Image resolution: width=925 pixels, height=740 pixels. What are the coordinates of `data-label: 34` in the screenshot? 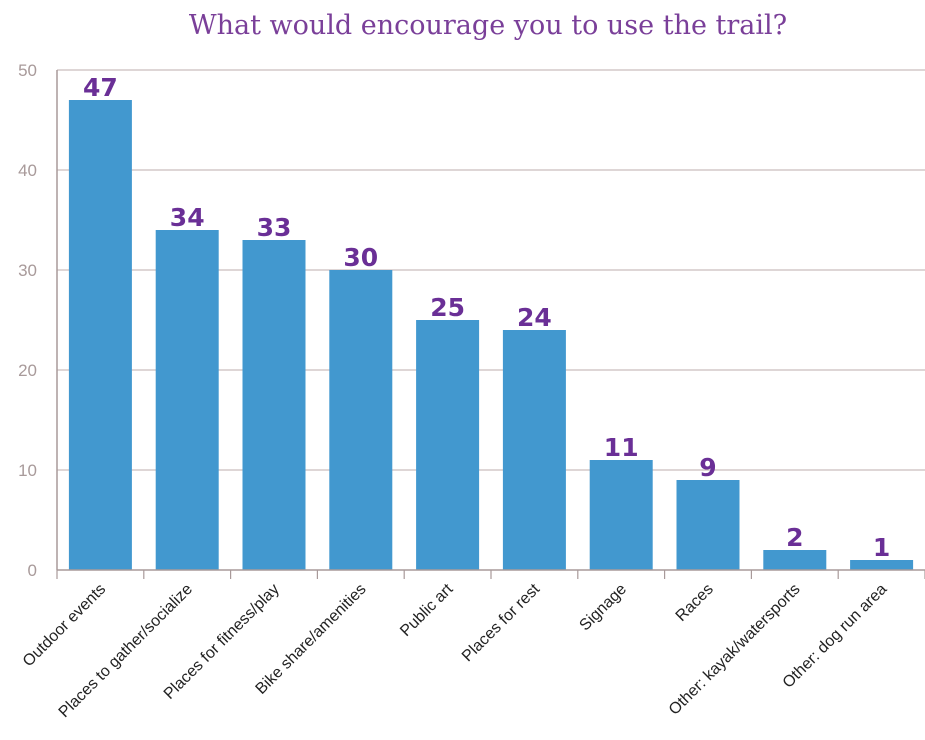 It's located at (187, 217).